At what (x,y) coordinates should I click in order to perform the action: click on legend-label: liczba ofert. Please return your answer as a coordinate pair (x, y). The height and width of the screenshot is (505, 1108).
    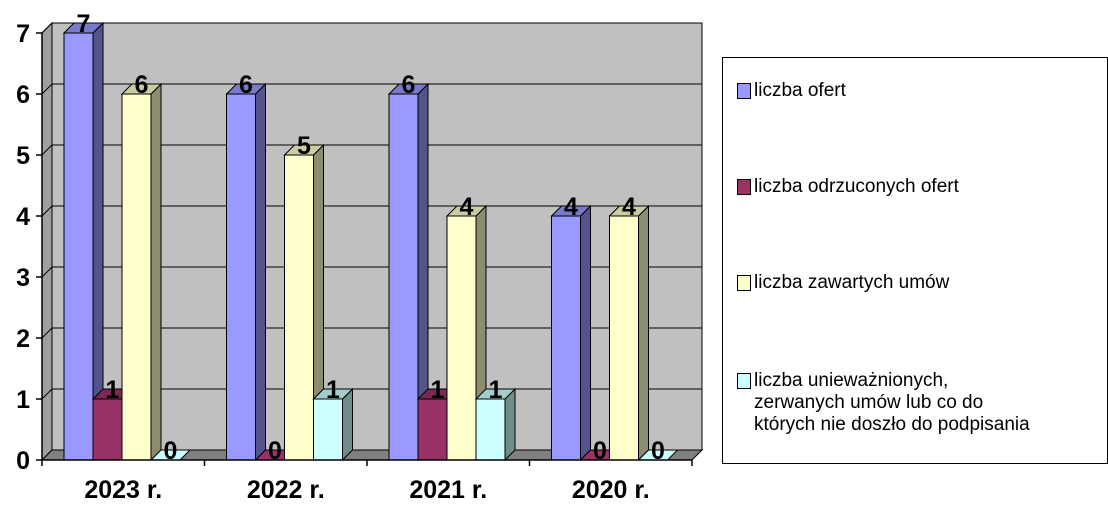
    Looking at the image, I should click on (800, 90).